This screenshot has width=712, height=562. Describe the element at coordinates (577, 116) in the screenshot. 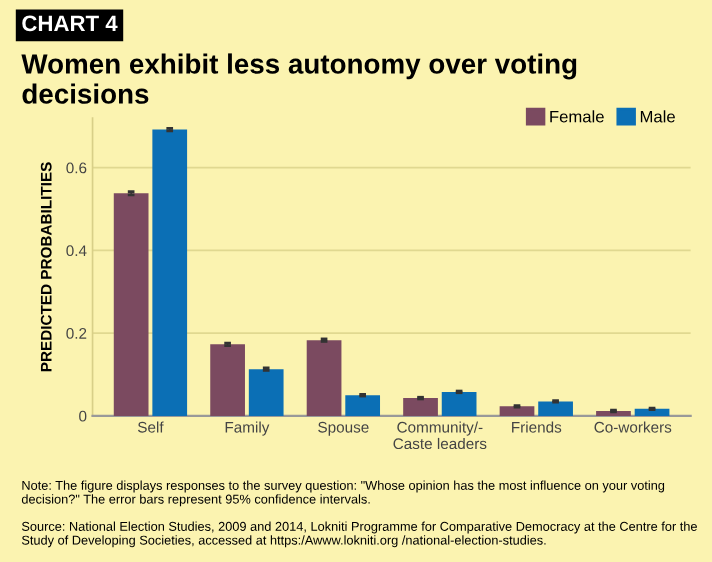

I see `legend-label: Female` at that location.